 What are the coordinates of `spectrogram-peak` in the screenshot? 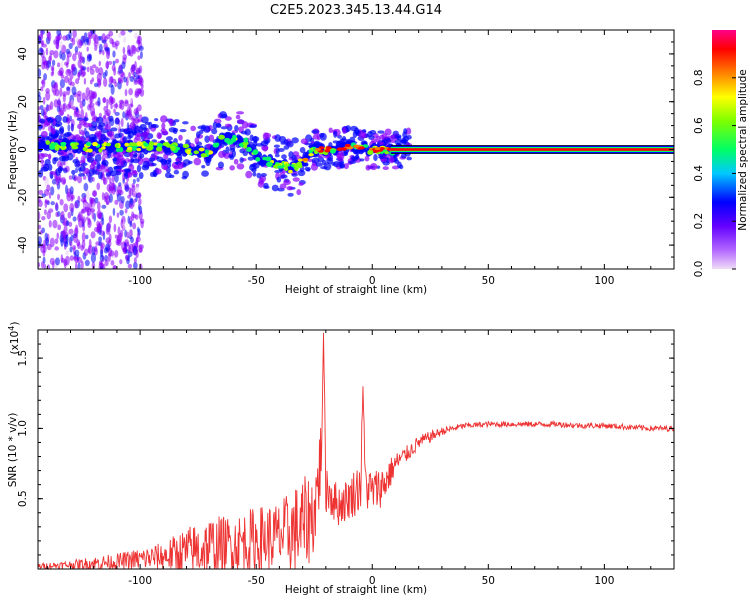 It's located at (317, 149).